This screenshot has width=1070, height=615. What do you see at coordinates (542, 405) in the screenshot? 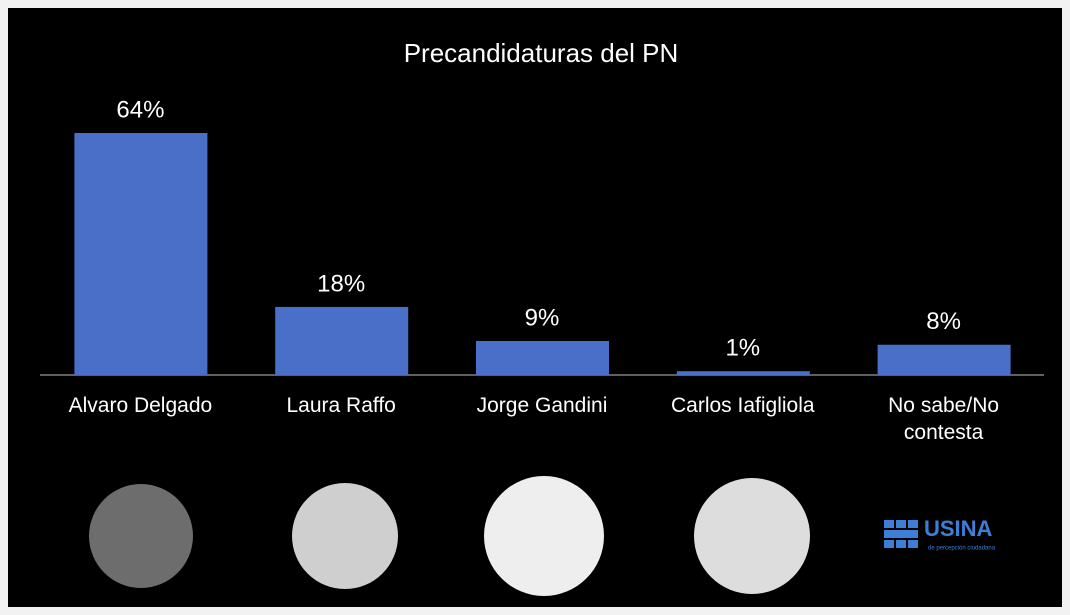
I see `x-tick-label: Jorge Gandini` at bounding box center [542, 405].